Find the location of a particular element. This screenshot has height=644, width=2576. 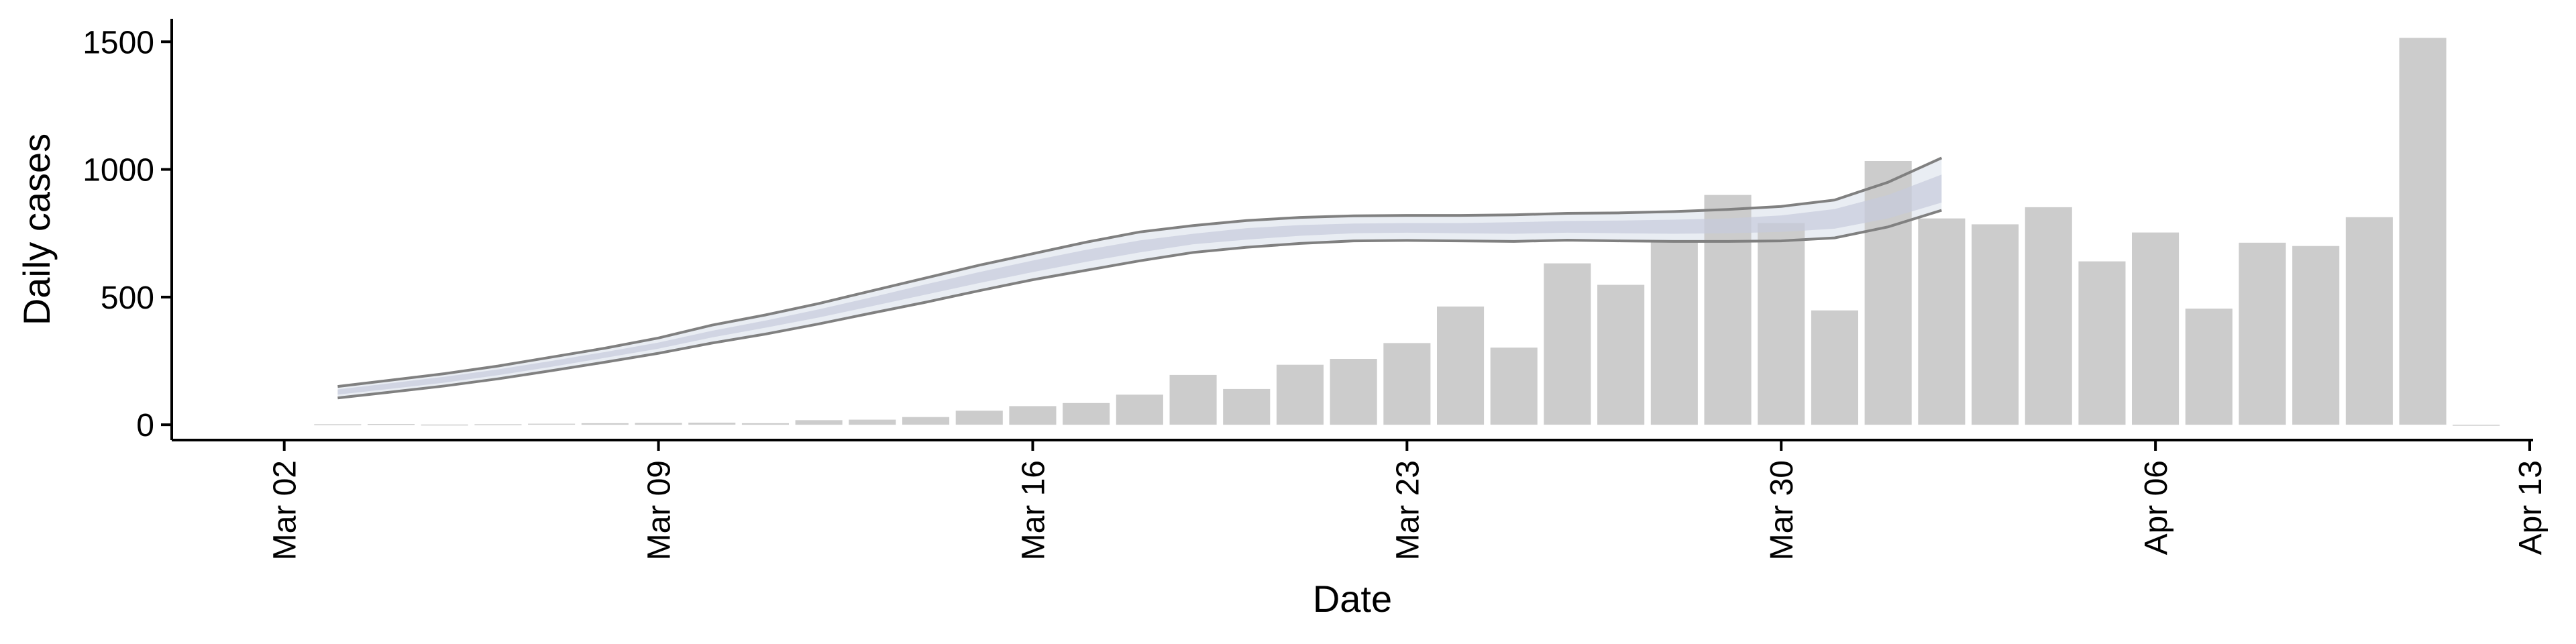

x-axis-title: Date is located at coordinates (1352, 599).